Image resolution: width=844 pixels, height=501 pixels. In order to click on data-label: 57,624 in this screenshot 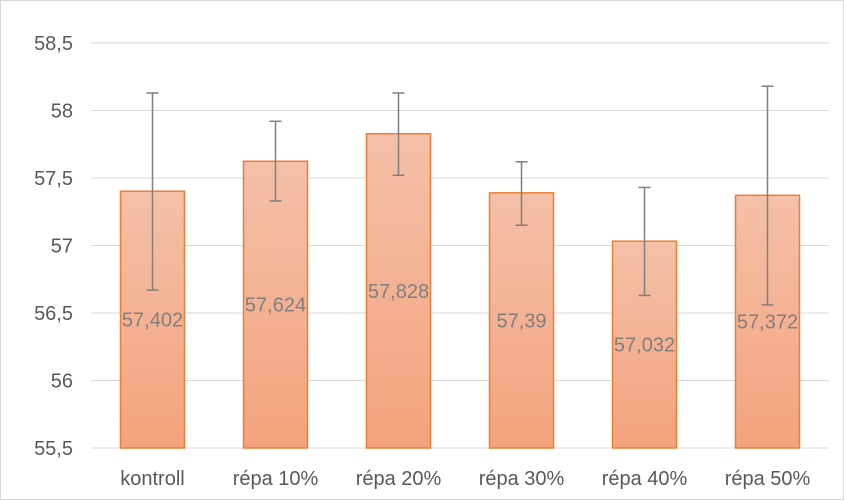, I will do `click(275, 306)`.